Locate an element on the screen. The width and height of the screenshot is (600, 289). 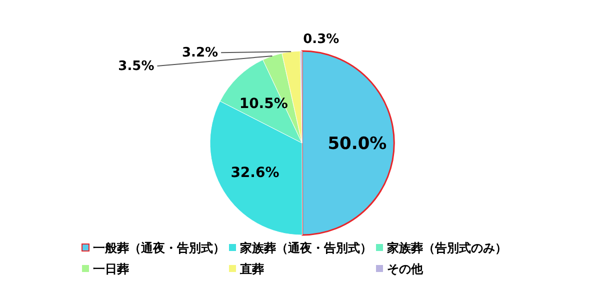
data-label: 10.5% is located at coordinates (263, 104).